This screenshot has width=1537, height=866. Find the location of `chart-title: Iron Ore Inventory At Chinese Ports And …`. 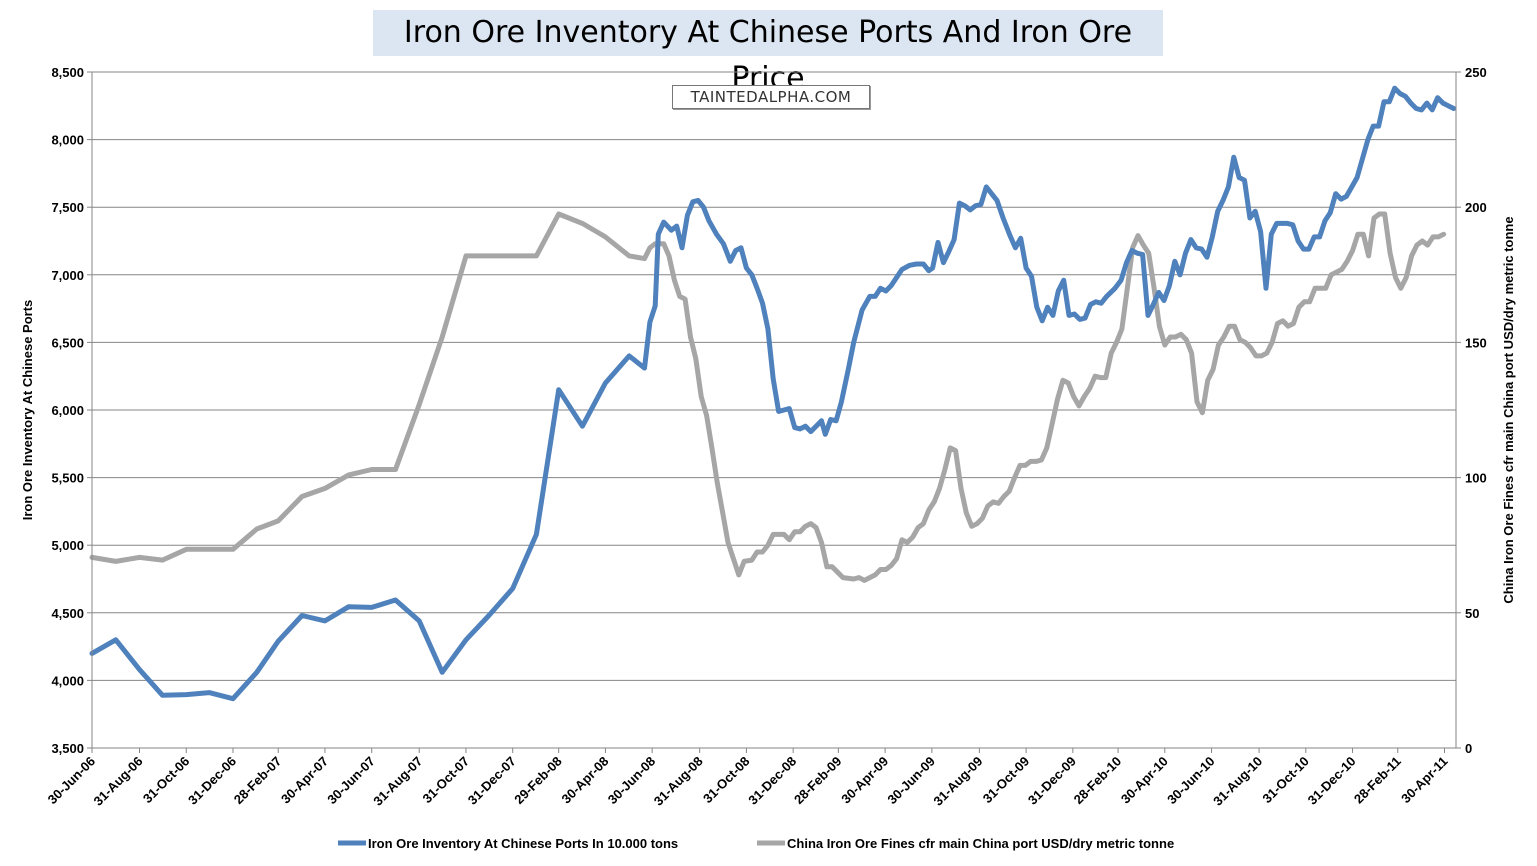

chart-title: Iron Ore Inventory At Chinese Ports And … is located at coordinates (768, 53).